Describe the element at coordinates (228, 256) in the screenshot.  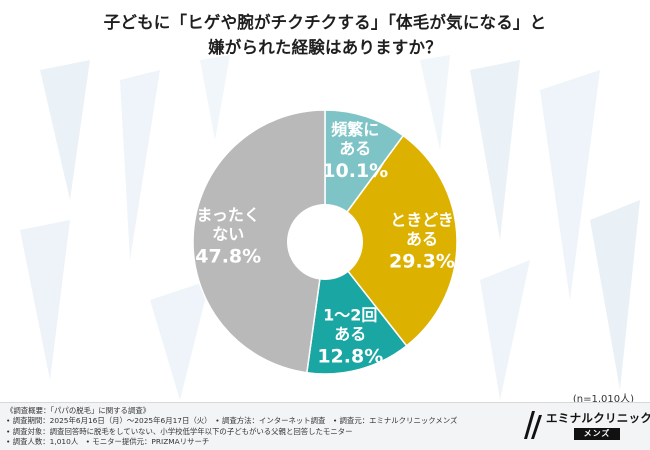
I see `pie-slice-value: 47.8%` at that location.